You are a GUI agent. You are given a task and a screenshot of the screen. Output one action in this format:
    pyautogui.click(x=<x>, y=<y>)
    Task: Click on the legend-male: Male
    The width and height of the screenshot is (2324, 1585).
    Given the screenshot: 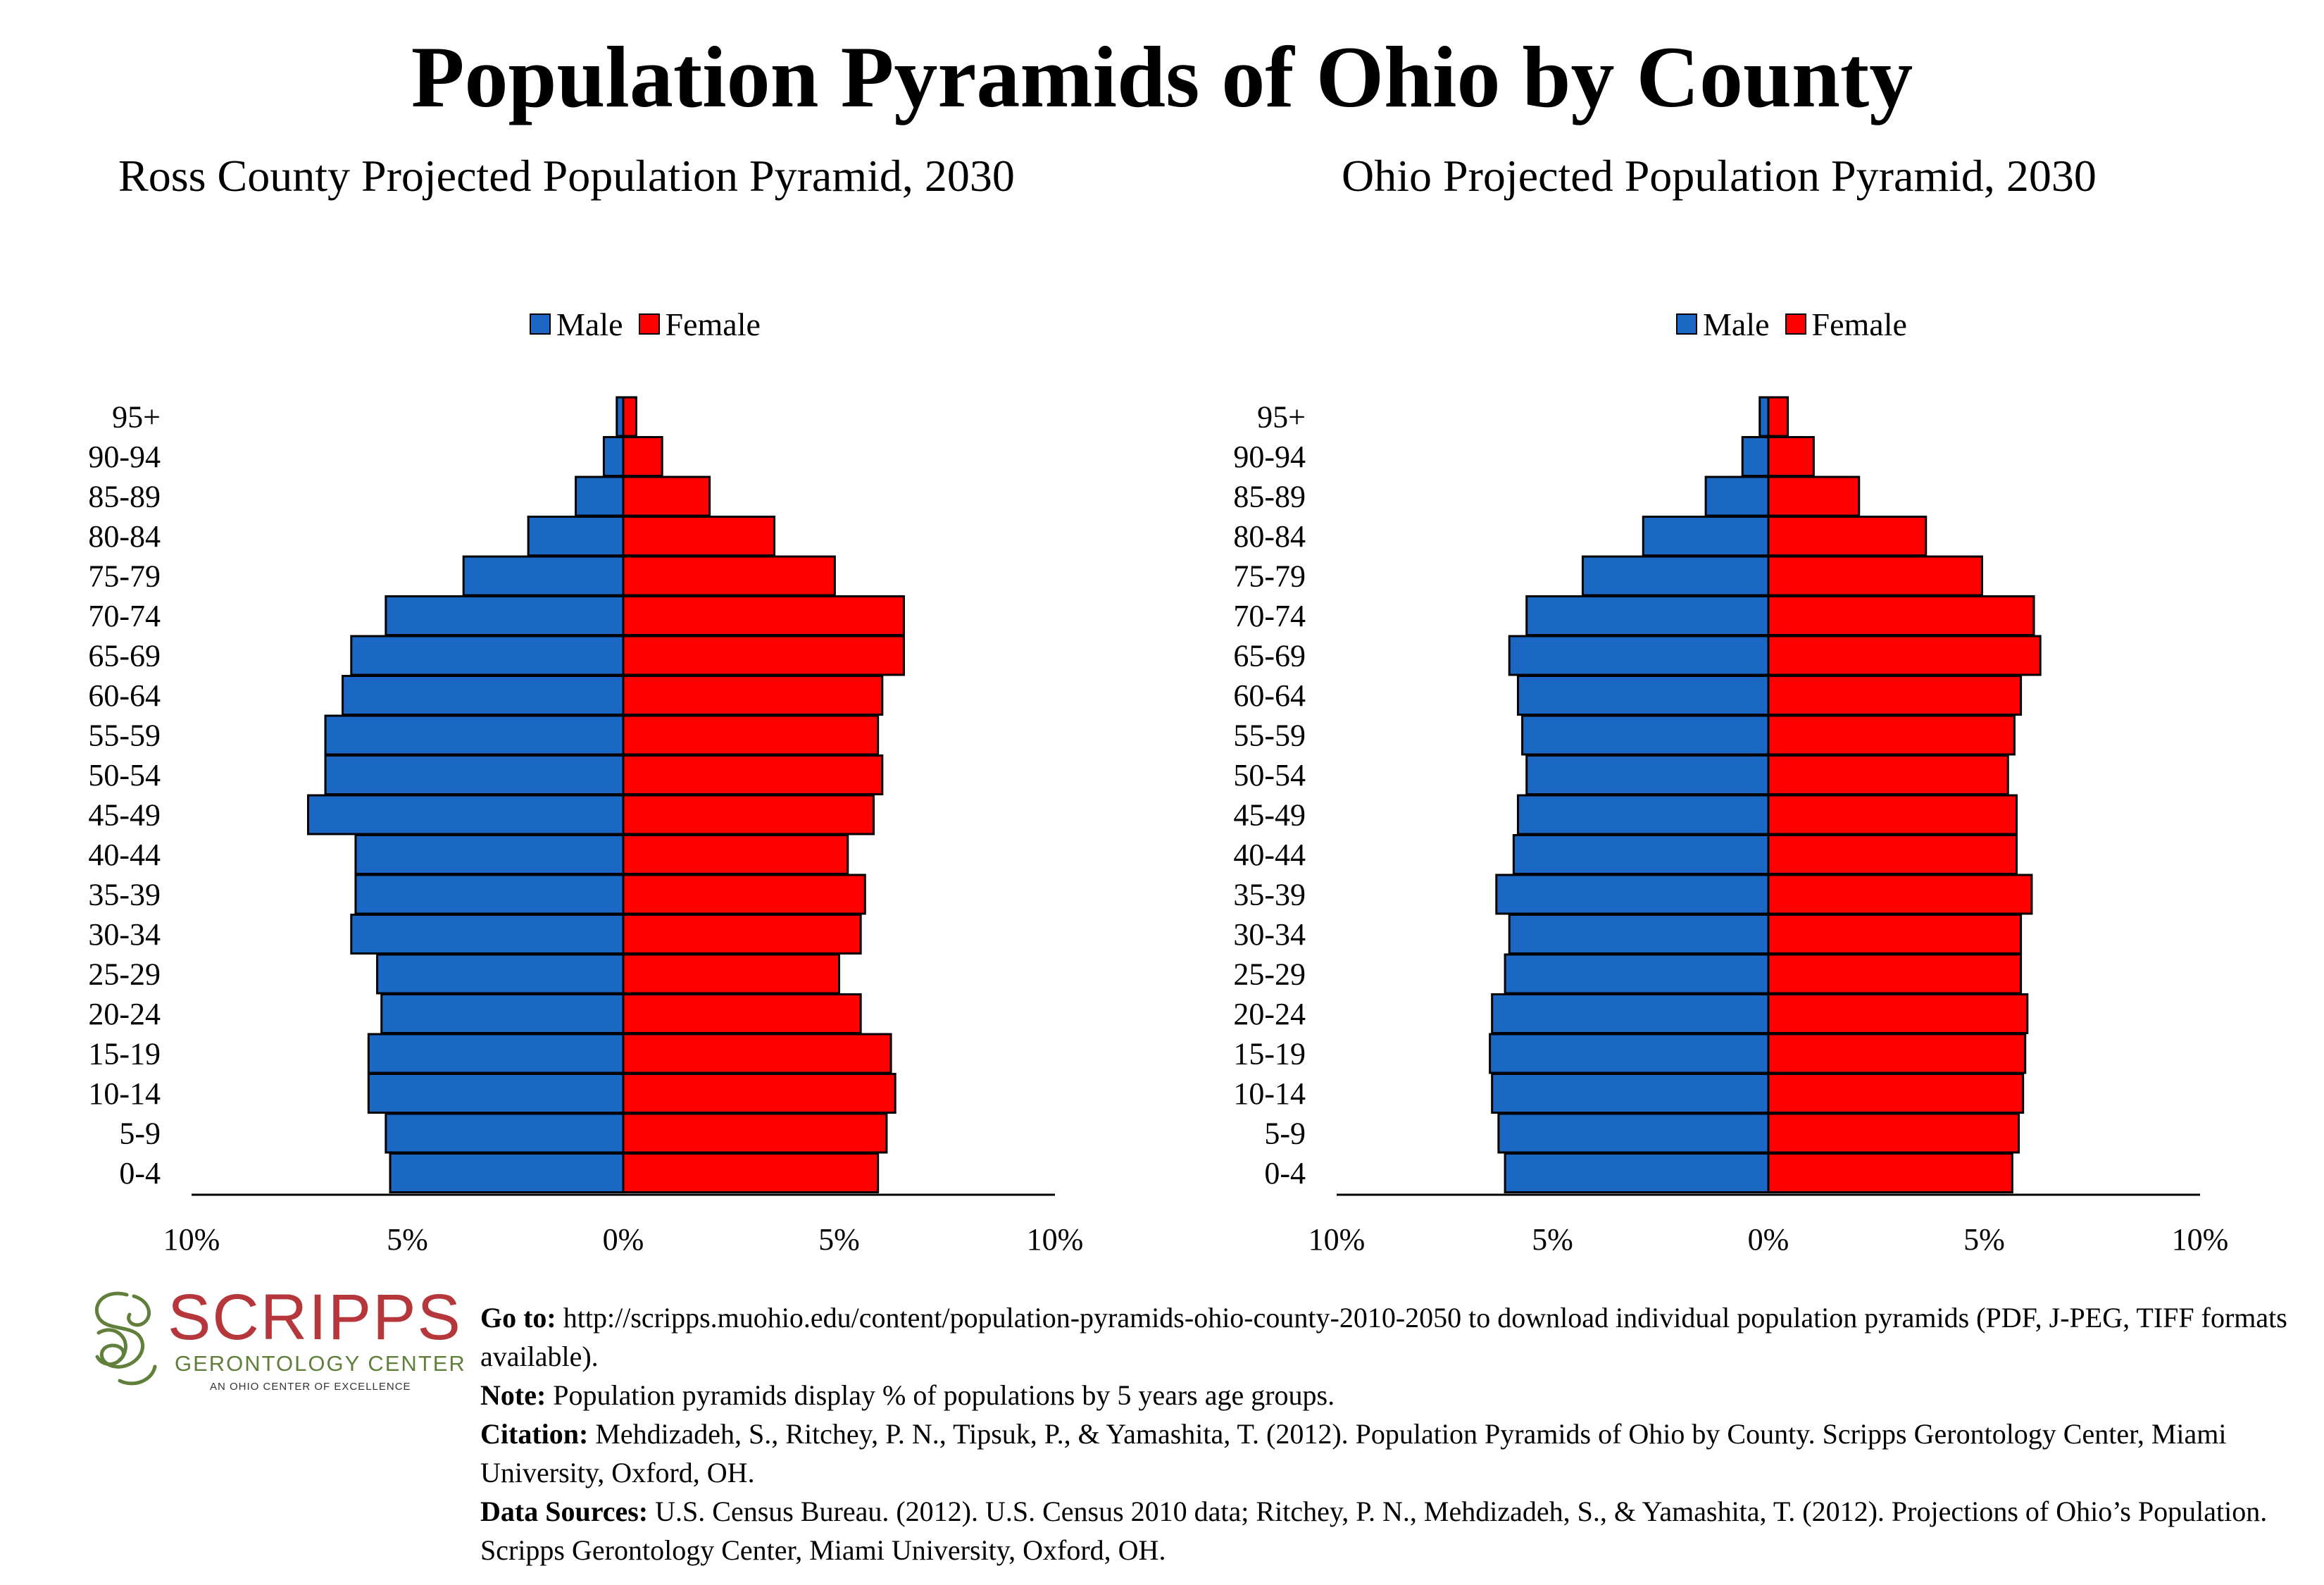 What is the action you would take?
    pyautogui.click(x=1723, y=324)
    